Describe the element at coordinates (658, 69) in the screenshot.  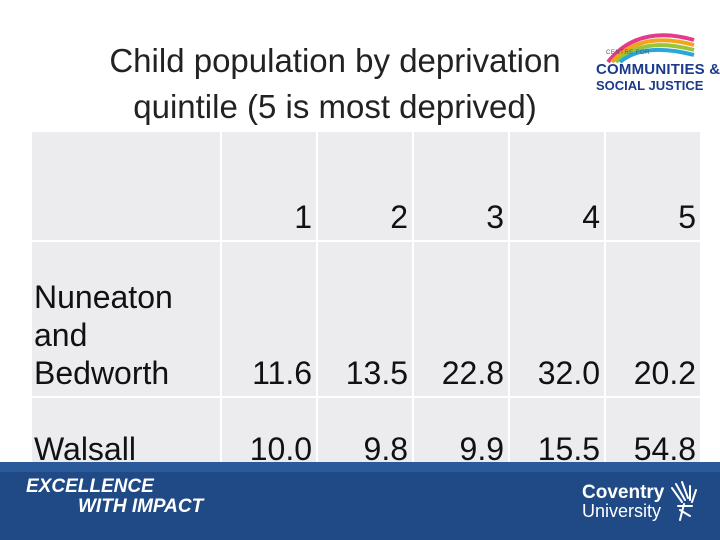
I see `logo-main-text: COMMUNITIES &` at that location.